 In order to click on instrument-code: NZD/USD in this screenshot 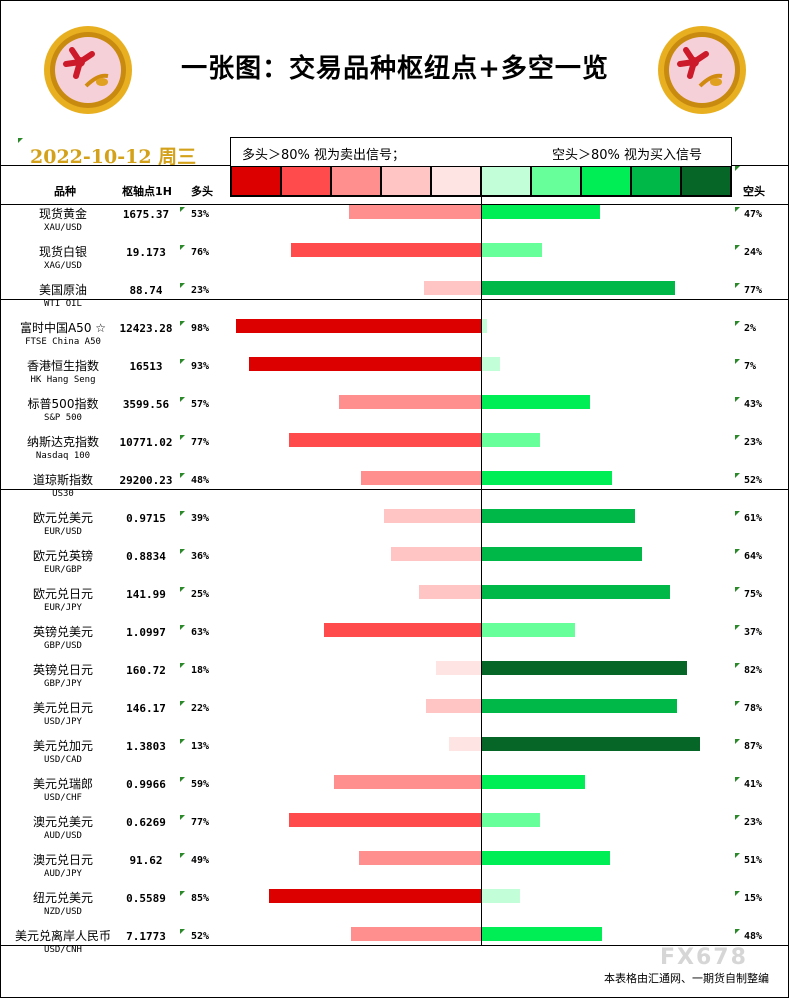, I will do `click(63, 912)`.